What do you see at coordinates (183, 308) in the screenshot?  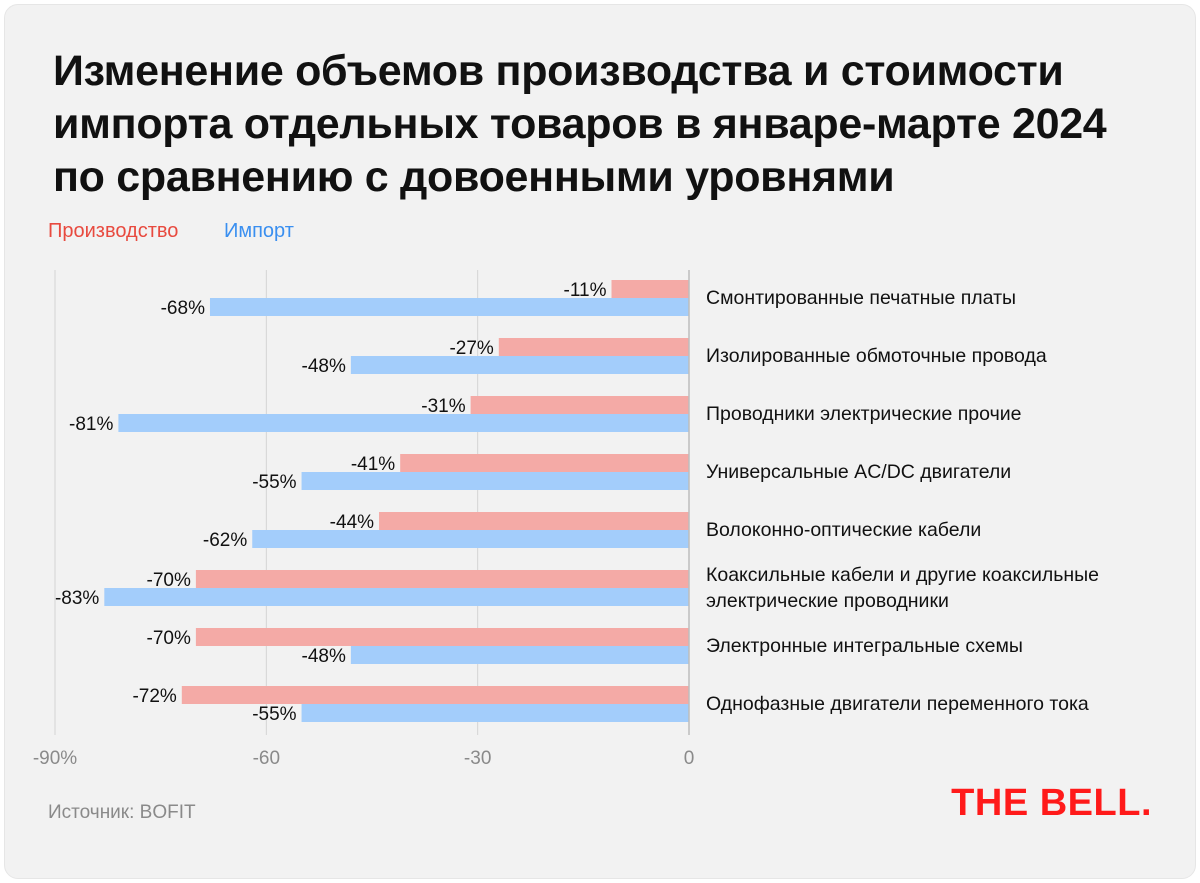 I see `data-label-import-0: -68%` at bounding box center [183, 308].